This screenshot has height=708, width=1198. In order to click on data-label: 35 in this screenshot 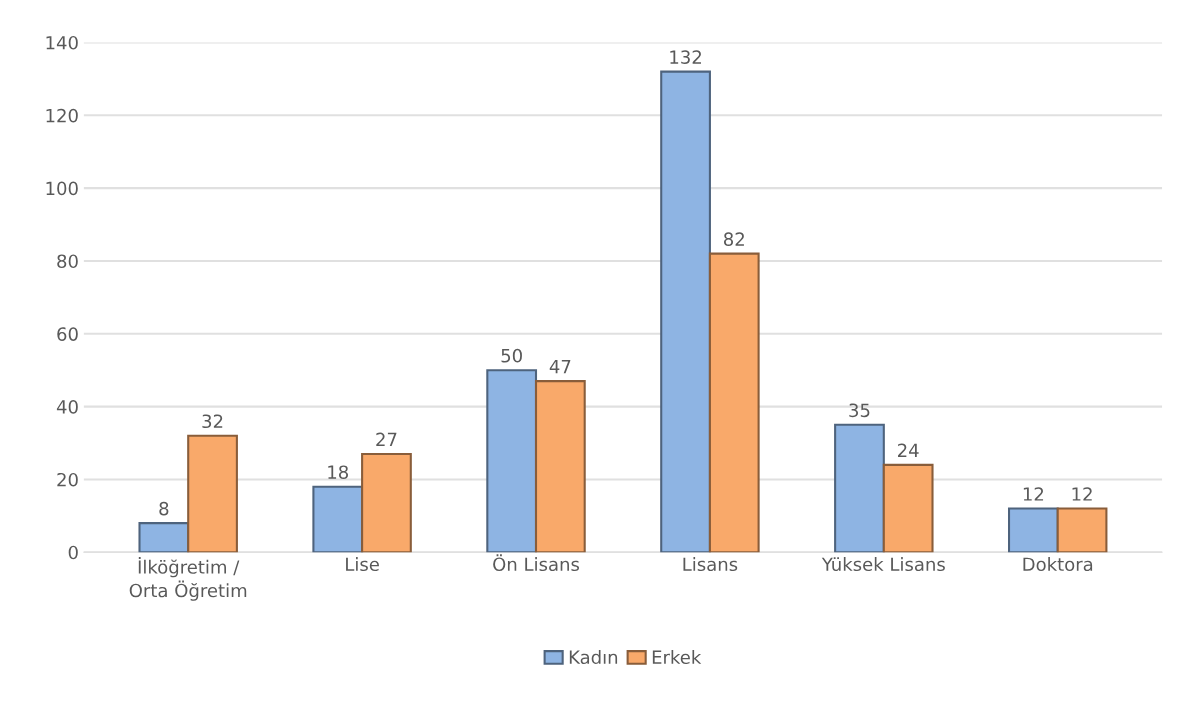, I will do `click(859, 410)`.